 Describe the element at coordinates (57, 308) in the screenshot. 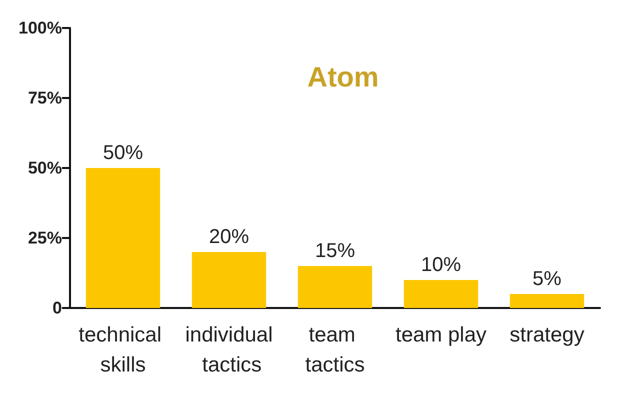

I see `y-tick-label: 0` at that location.